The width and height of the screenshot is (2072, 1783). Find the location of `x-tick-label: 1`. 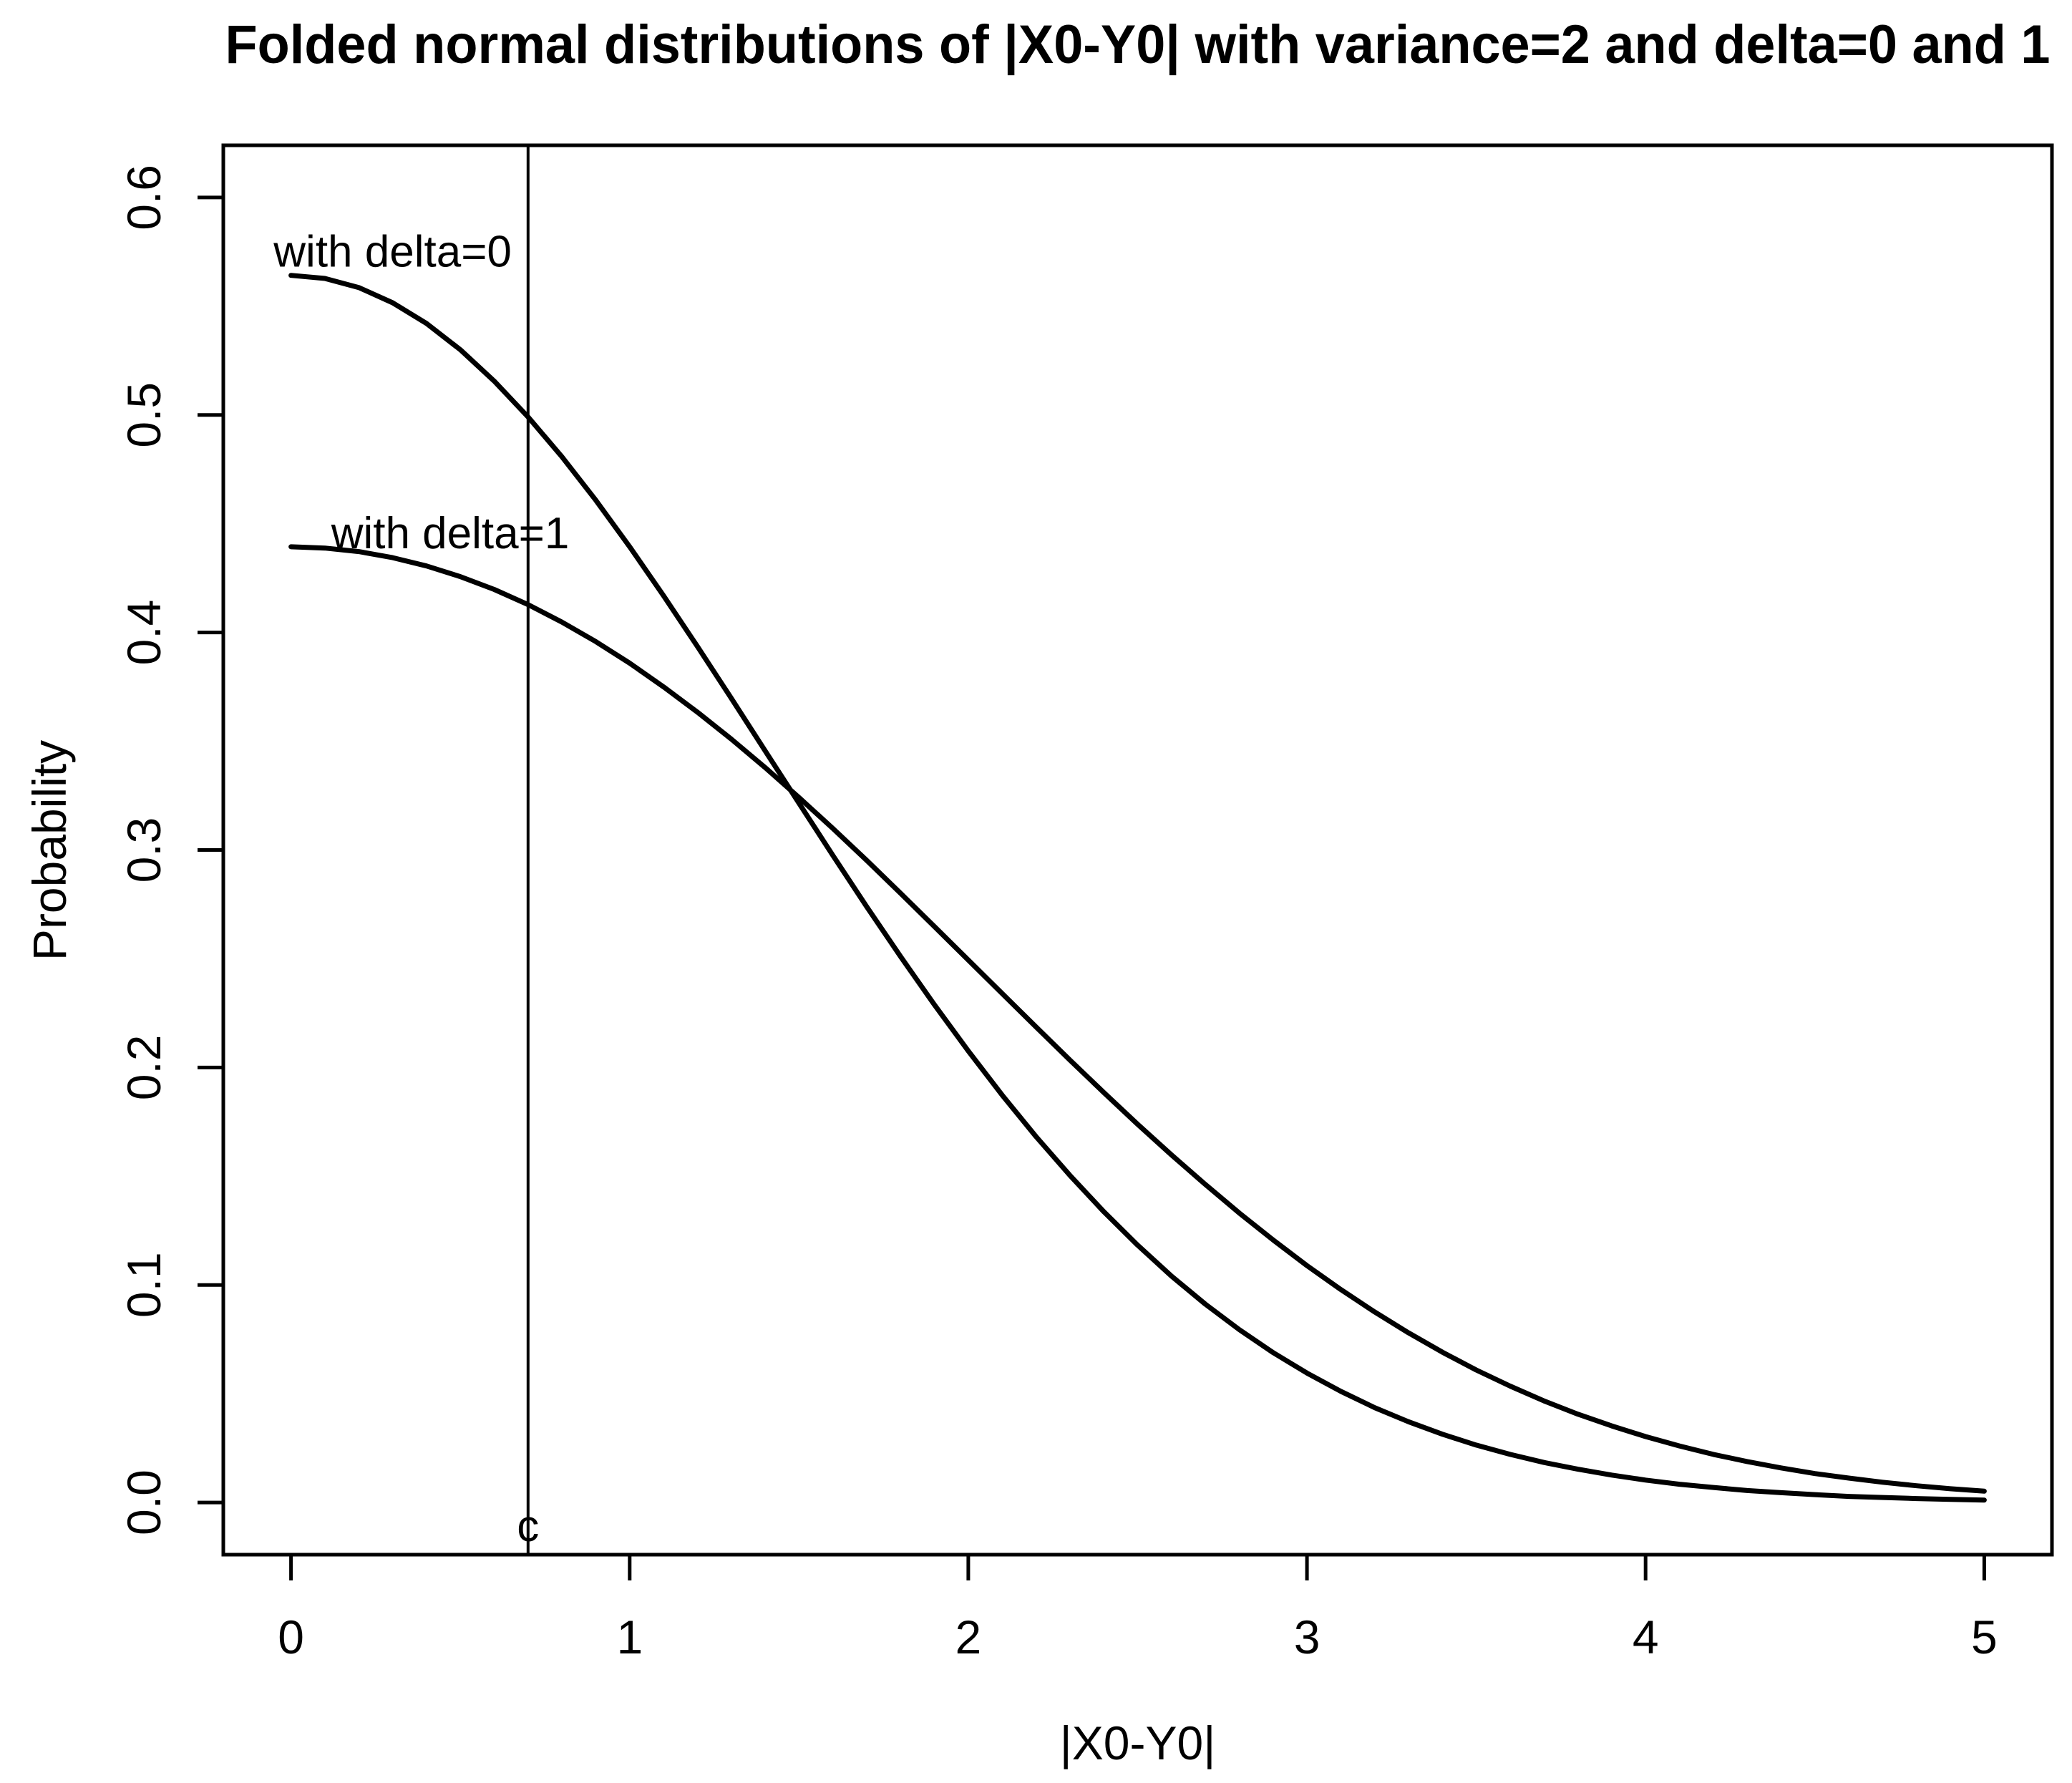

x-tick-label: 1 is located at coordinates (629, 1636).